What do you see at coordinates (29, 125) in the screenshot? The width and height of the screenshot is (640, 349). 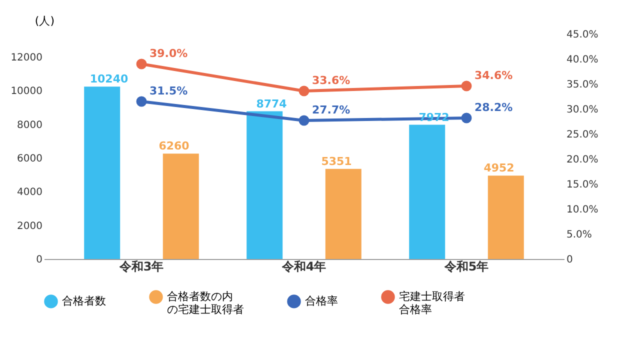 I see `y-tick-label: 8000` at bounding box center [29, 125].